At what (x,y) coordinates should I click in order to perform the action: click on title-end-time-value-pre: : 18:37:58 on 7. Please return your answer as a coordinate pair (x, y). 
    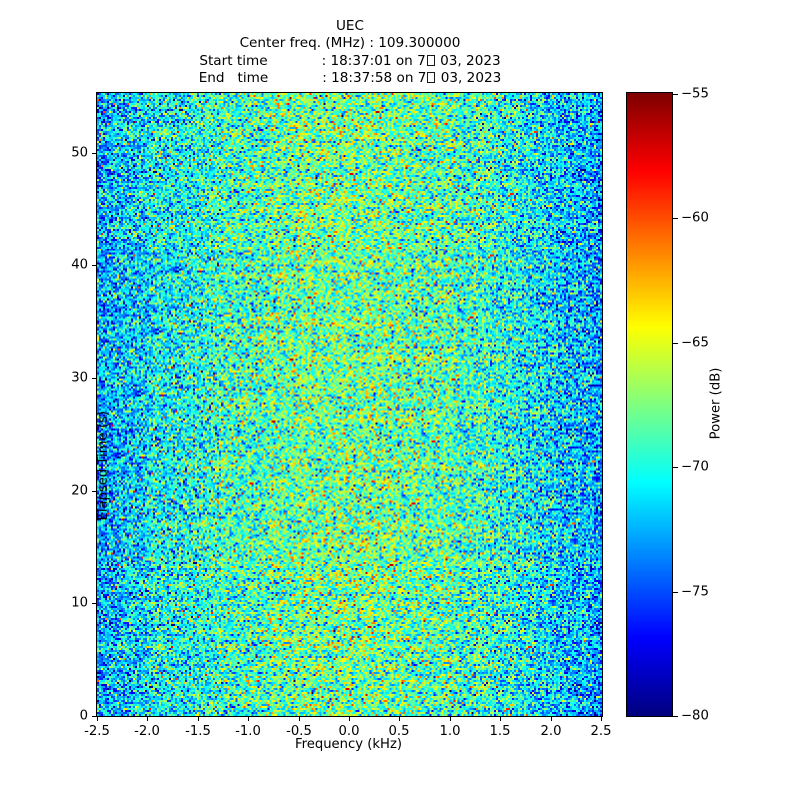
    Looking at the image, I should click on (374, 78).